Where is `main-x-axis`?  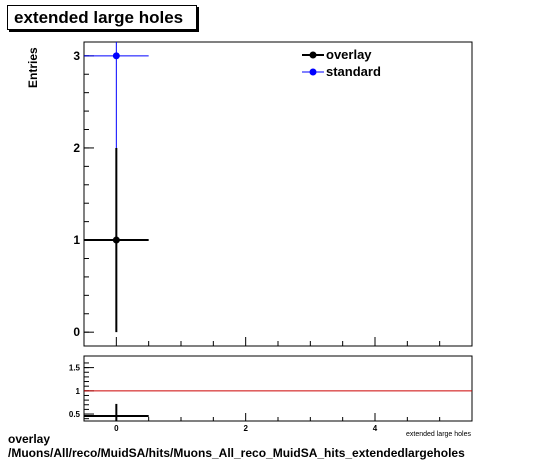
main-x-axis is located at coordinates (278, 341).